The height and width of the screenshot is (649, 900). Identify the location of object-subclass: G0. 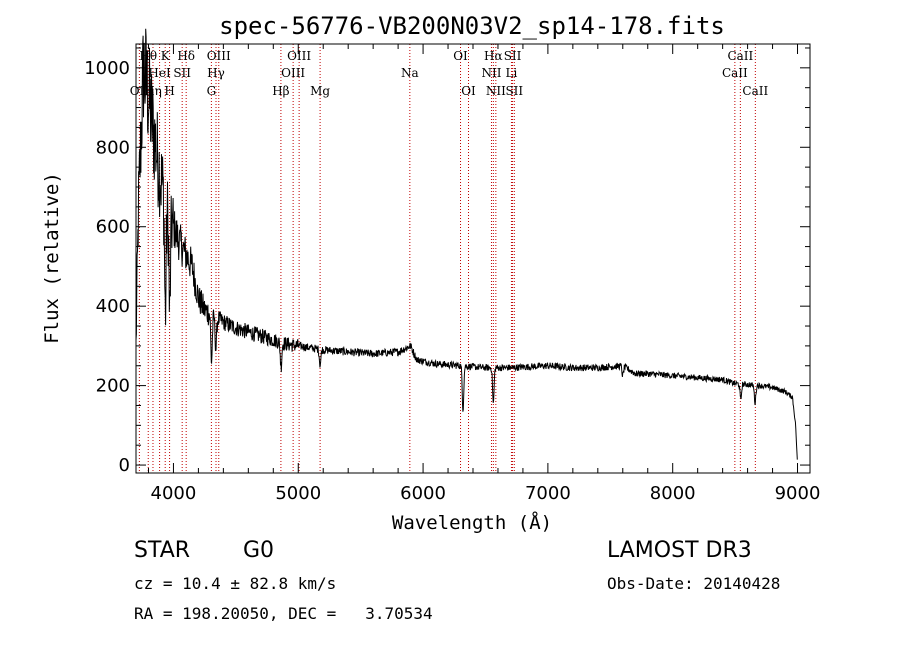
(259, 550).